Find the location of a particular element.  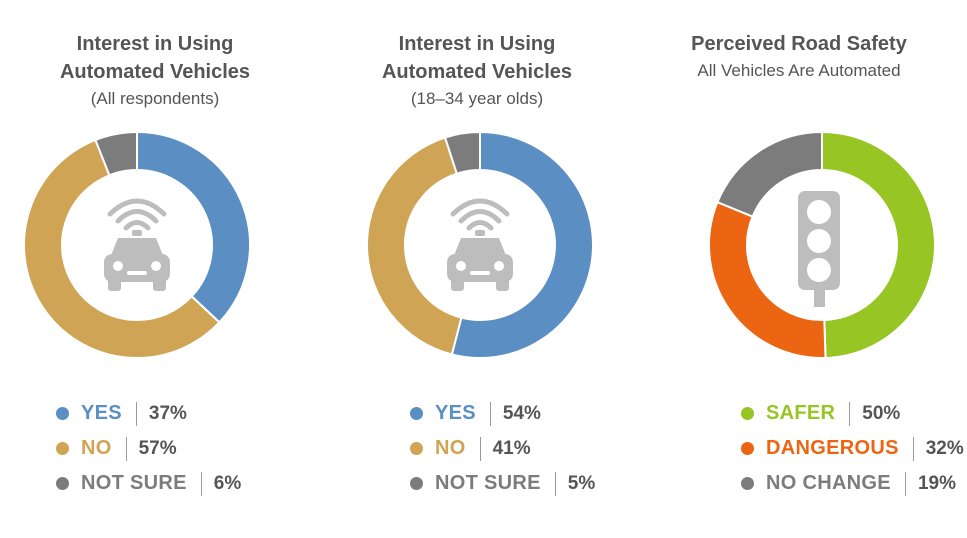

donut-chart-road-safety is located at coordinates (822, 244).